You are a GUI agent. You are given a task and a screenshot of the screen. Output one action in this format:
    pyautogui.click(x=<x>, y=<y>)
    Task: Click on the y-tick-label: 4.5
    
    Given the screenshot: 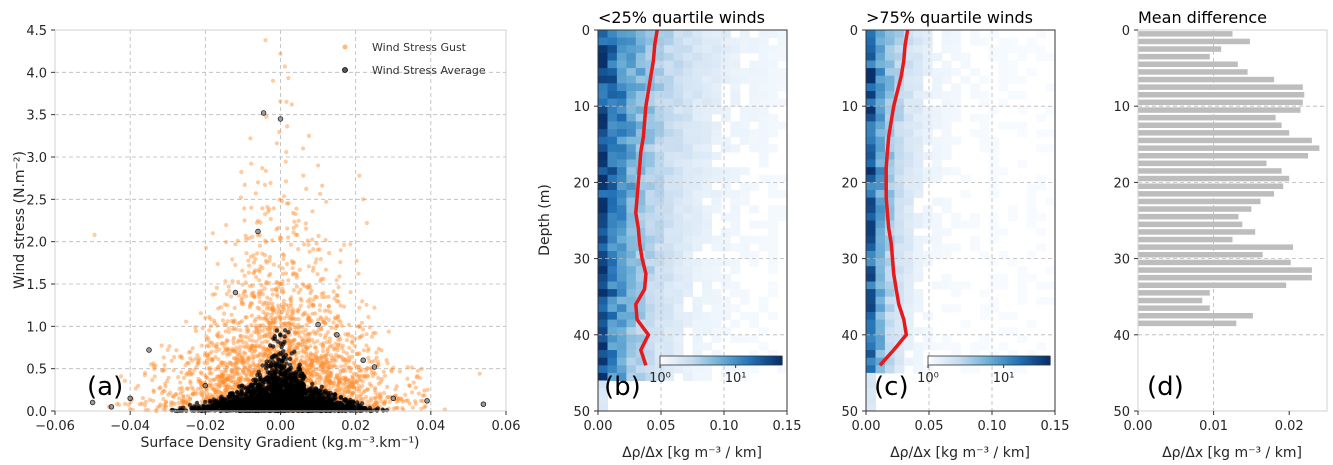 What is the action you would take?
    pyautogui.click(x=36, y=31)
    